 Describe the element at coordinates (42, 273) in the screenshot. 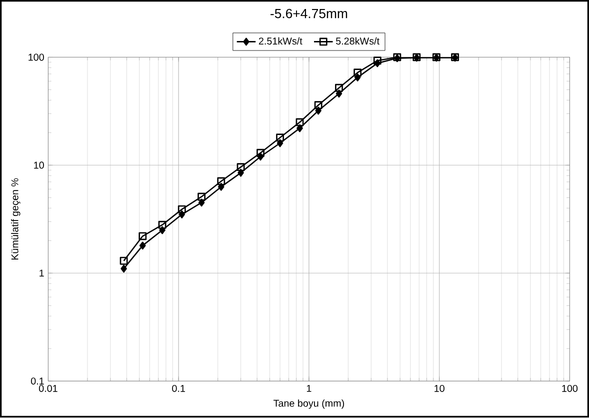

I see `y-tick-label: 1` at that location.